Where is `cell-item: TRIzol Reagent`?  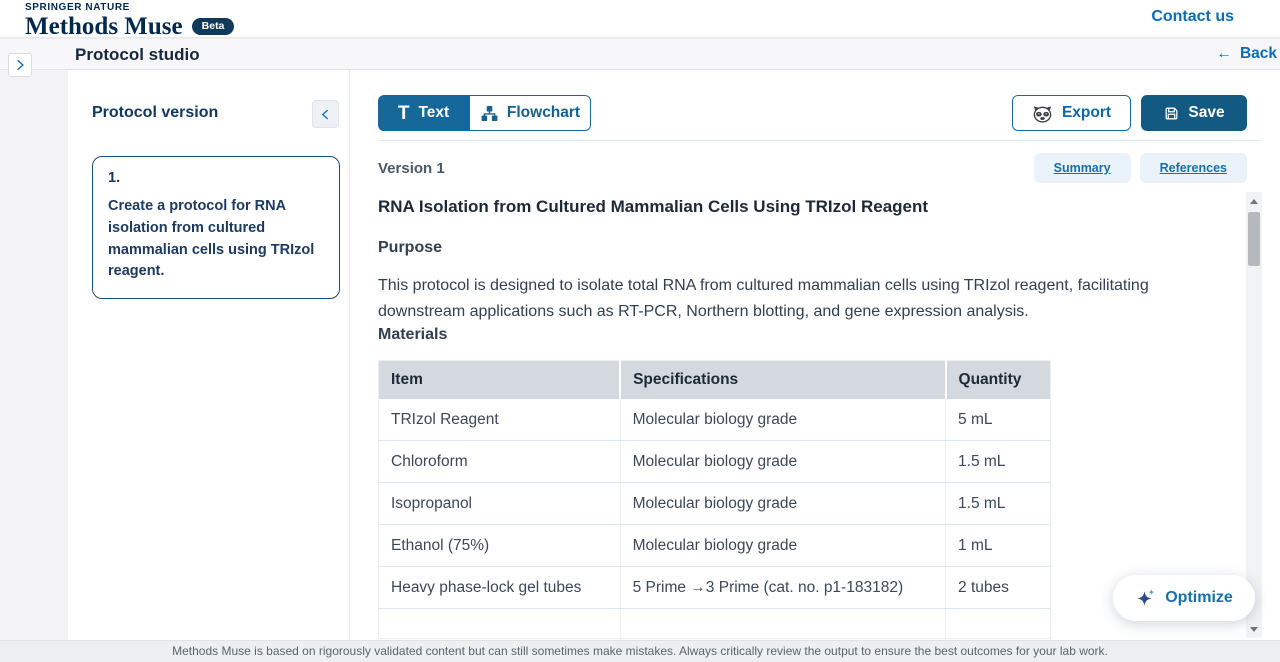 cell-item: TRIzol Reagent is located at coordinates (499, 420).